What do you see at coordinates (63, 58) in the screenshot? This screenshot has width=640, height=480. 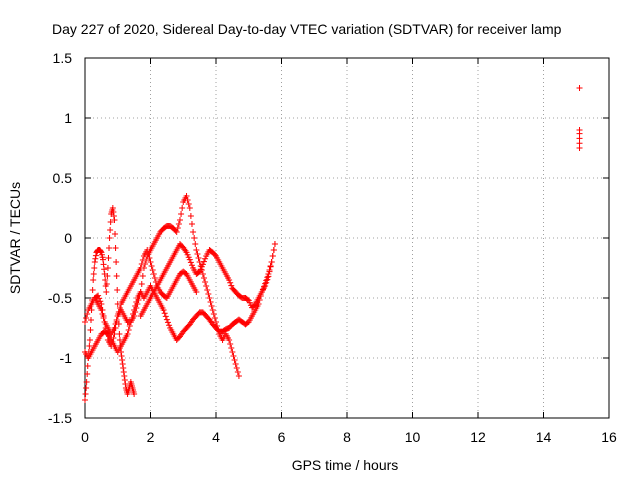 I see `y-tick-label: 1.5` at bounding box center [63, 58].